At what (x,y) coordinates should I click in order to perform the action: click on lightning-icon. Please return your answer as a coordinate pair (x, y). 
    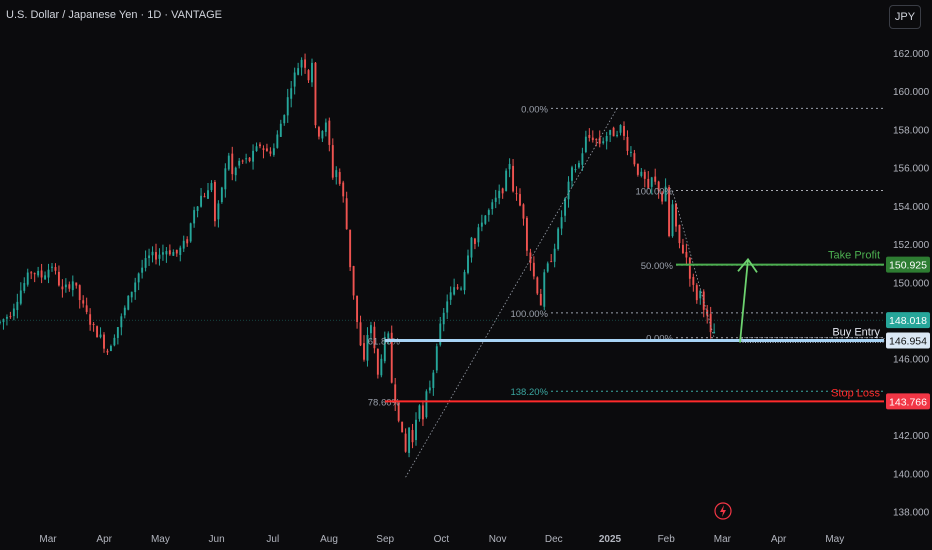
    Looking at the image, I should click on (723, 511).